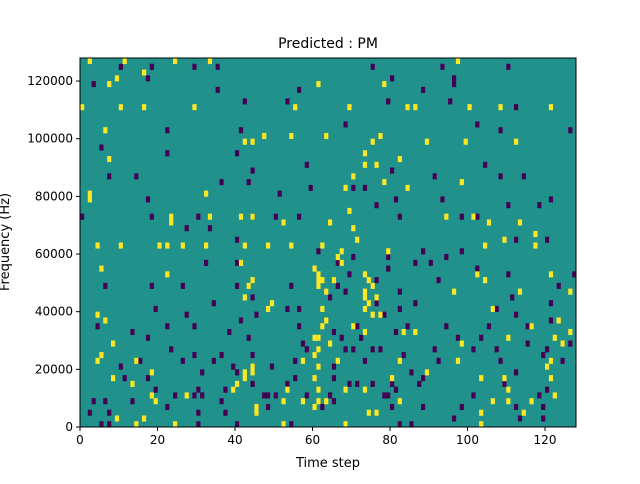  I want to click on y-tick-label: 40000, so click(54, 312).